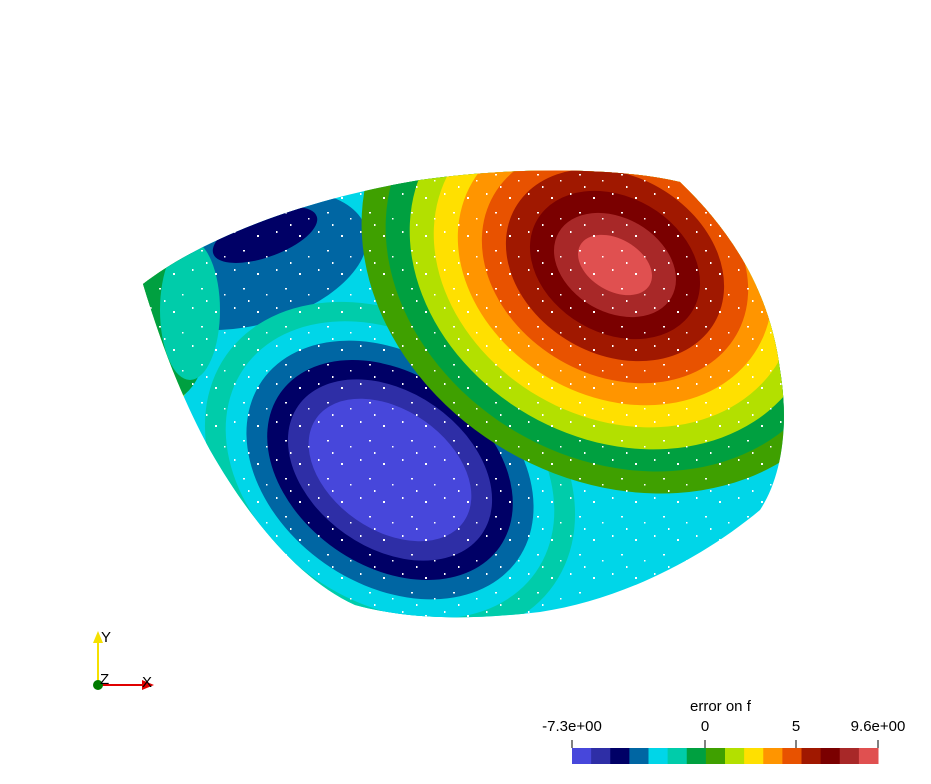 Image resolution: width=931 pixels, height=784 pixels. What do you see at coordinates (98, 637) in the screenshot?
I see `y-axis-arrow` at bounding box center [98, 637].